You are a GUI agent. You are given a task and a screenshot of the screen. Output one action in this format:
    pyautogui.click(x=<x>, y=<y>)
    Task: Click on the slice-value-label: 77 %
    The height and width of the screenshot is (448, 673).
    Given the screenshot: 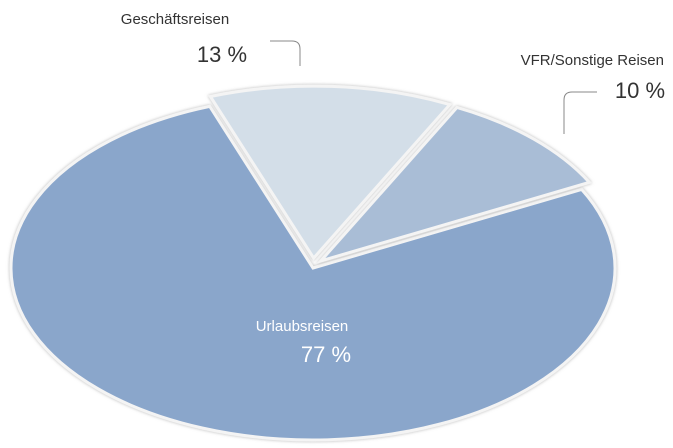 What is the action you would take?
    pyautogui.click(x=326, y=354)
    